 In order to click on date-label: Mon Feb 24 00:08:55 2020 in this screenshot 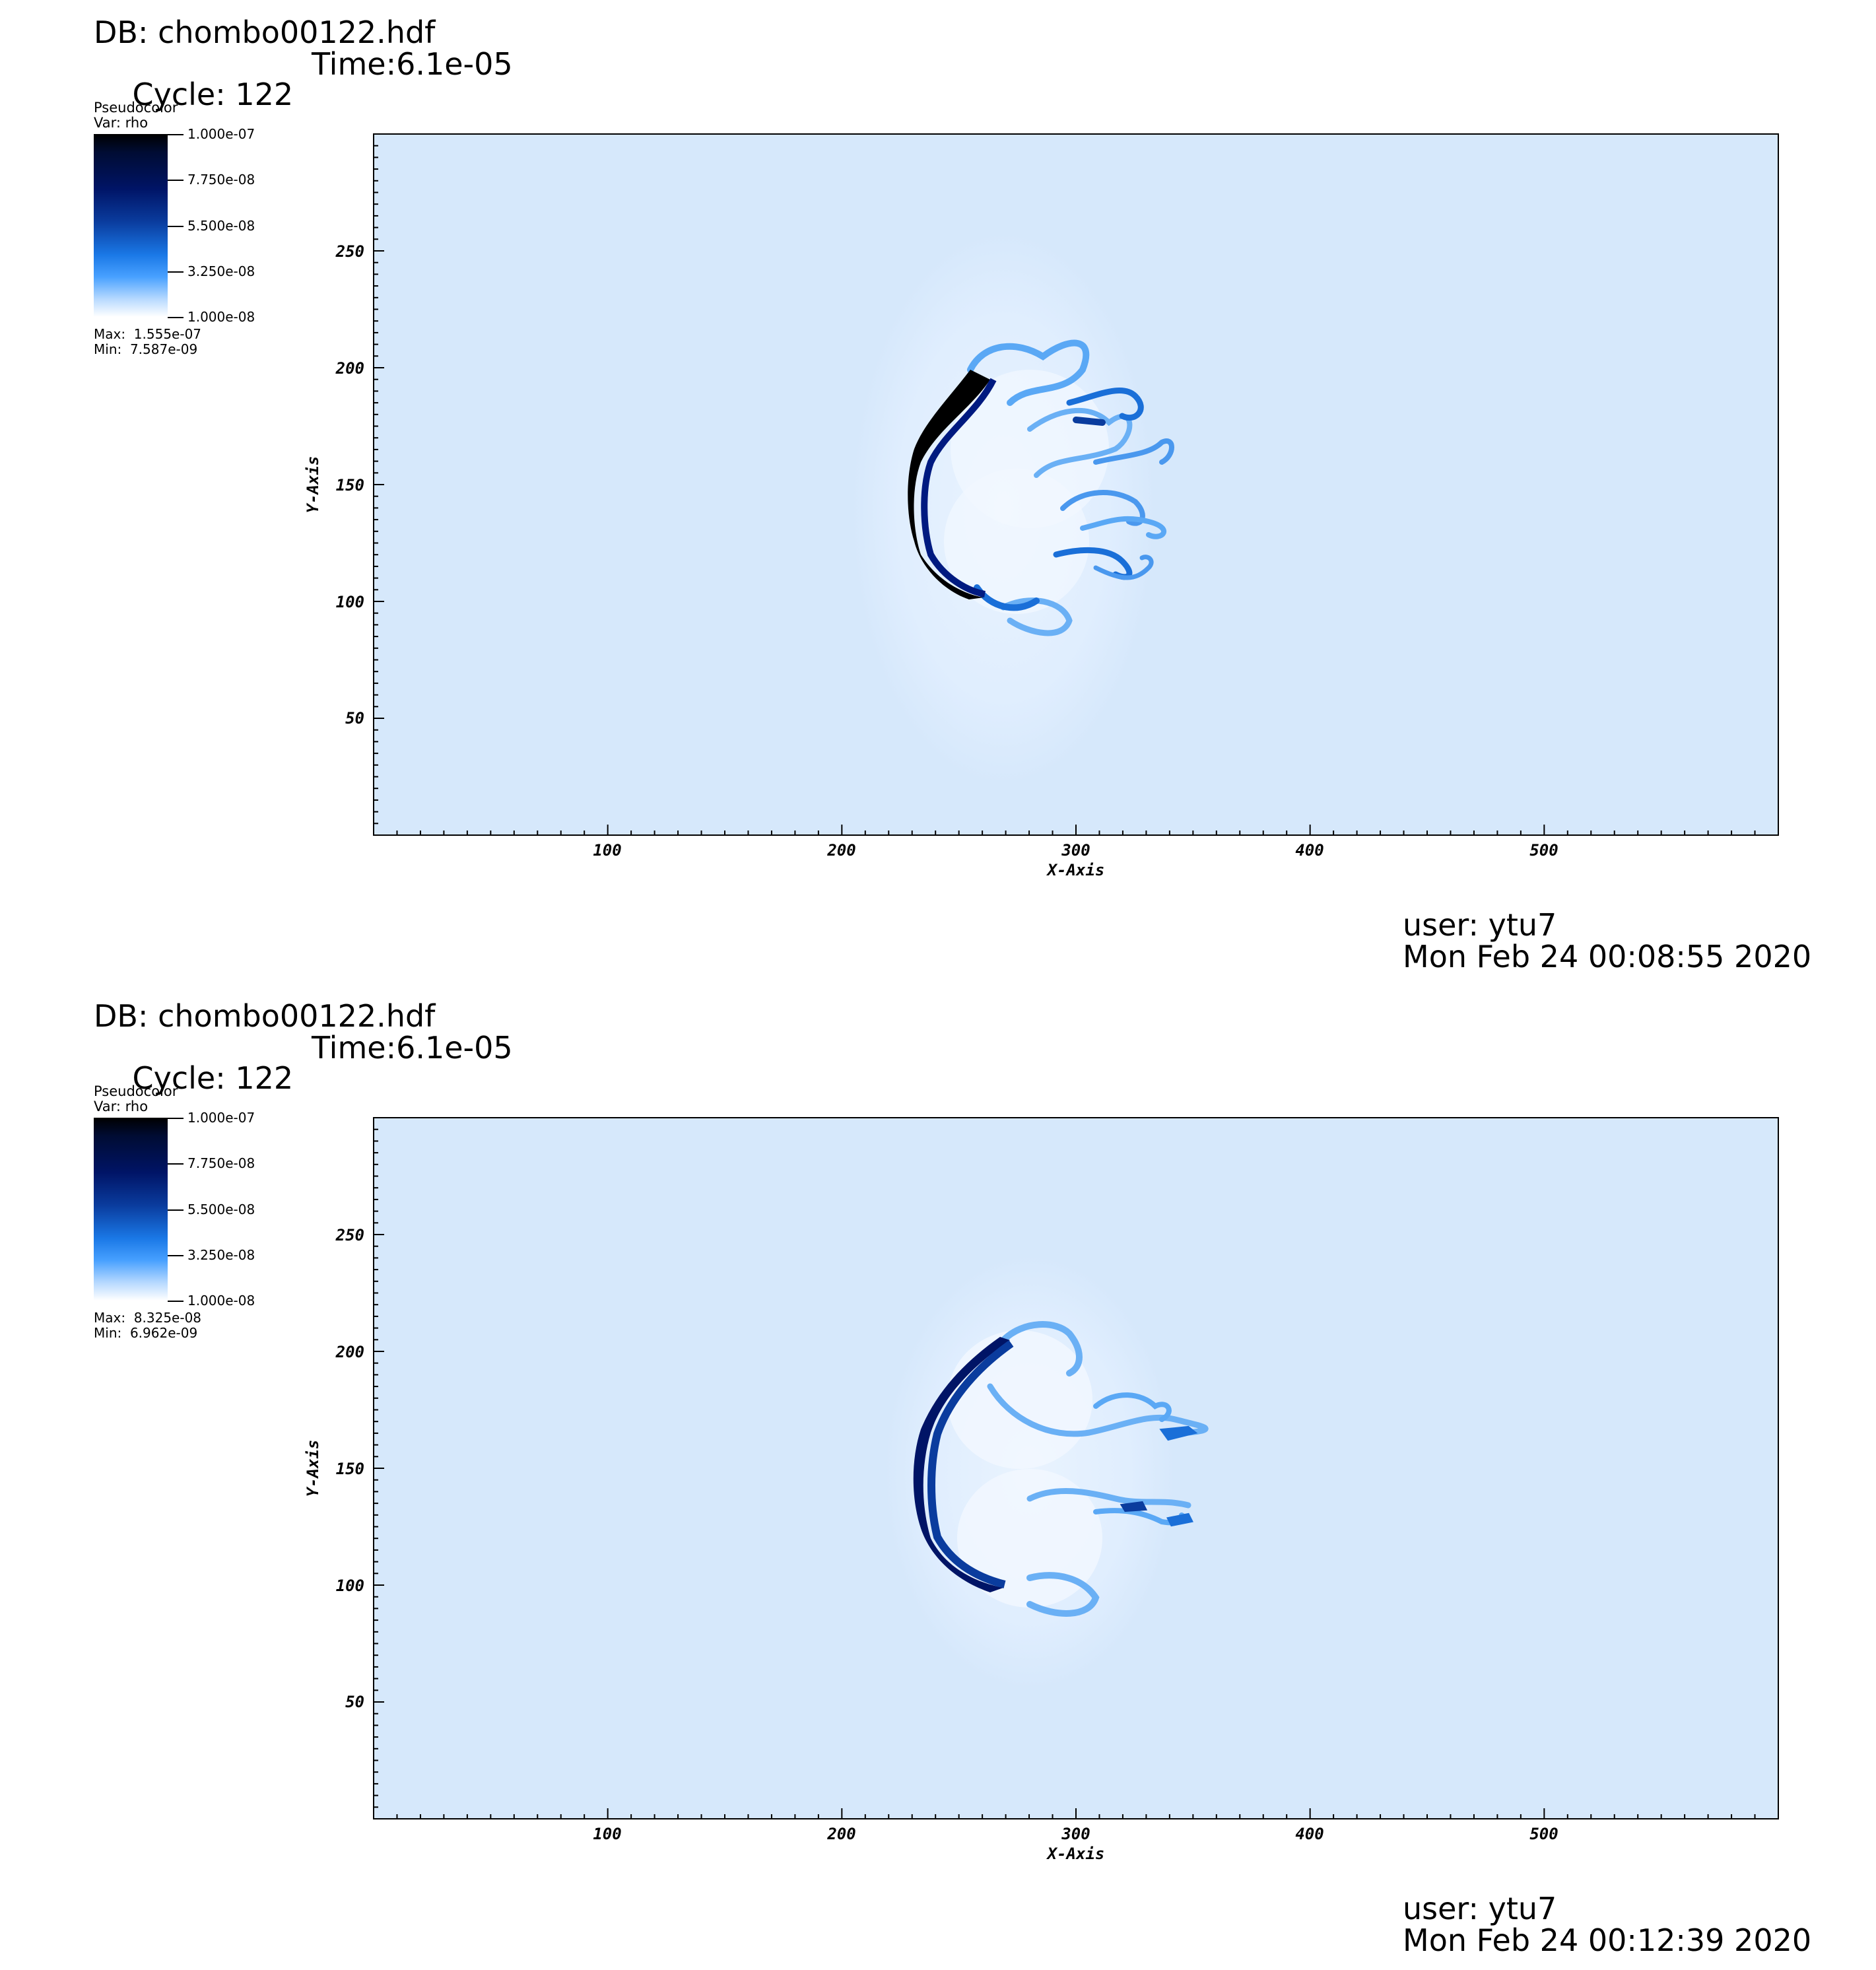, I will do `click(1607, 957)`.